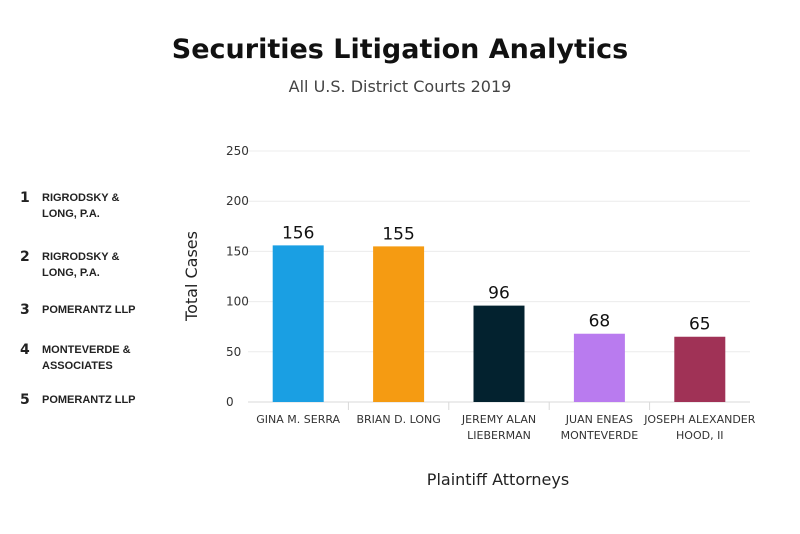 This screenshot has width=800, height=534. I want to click on y-tick-label: 50, so click(233, 352).